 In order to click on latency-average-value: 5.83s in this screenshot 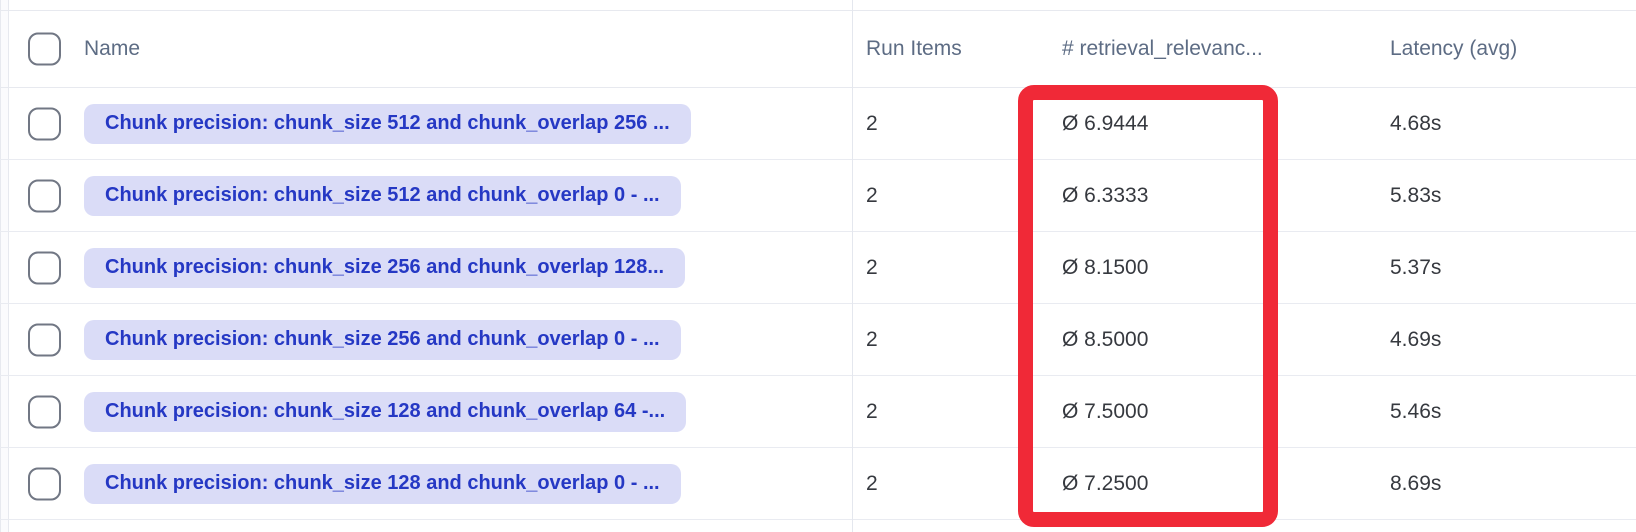, I will do `click(1416, 195)`.